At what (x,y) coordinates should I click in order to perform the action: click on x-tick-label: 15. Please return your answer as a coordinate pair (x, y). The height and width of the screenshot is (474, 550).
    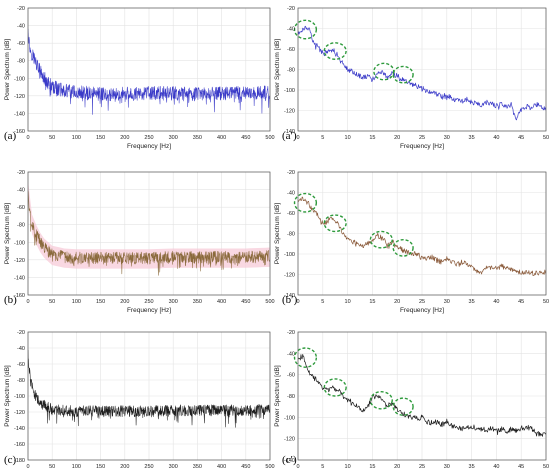
    Looking at the image, I should click on (372, 302).